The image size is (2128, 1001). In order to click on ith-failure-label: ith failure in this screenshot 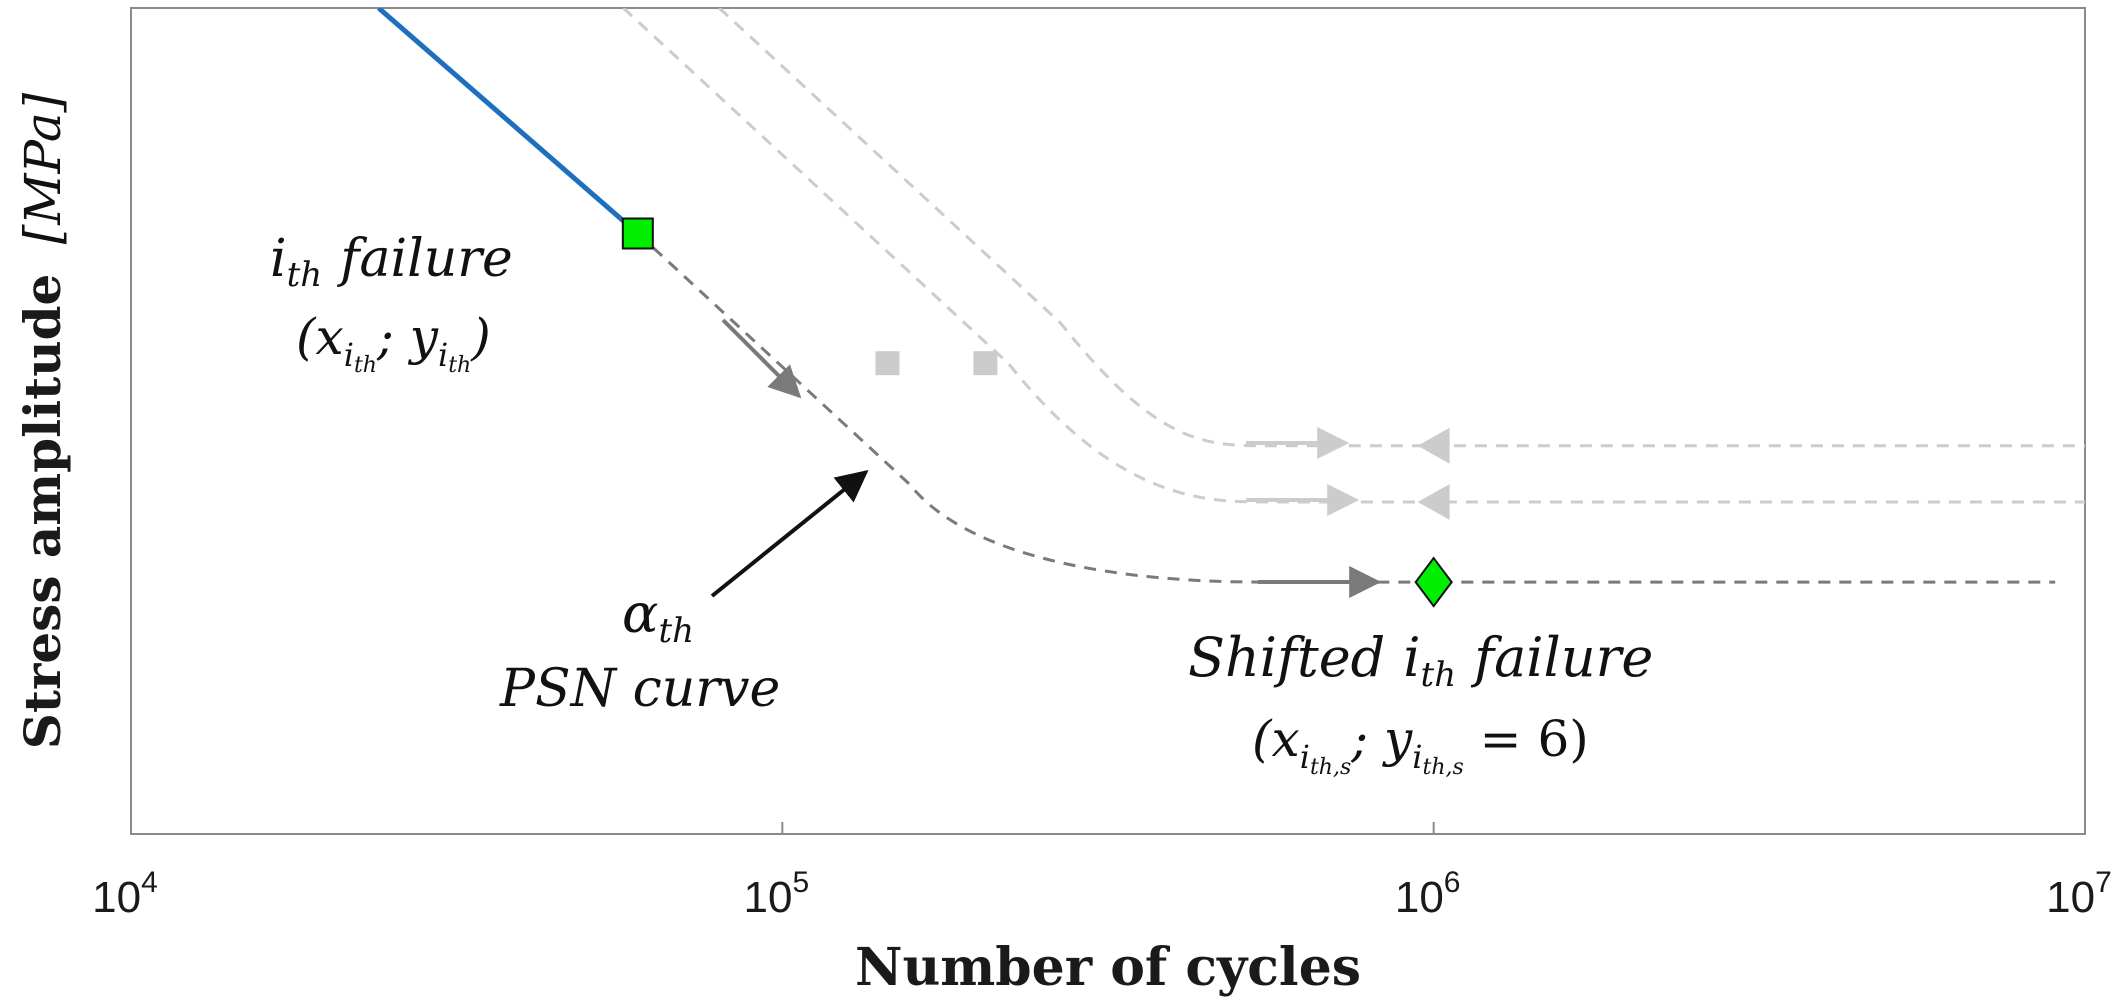, I will do `click(391, 262)`.